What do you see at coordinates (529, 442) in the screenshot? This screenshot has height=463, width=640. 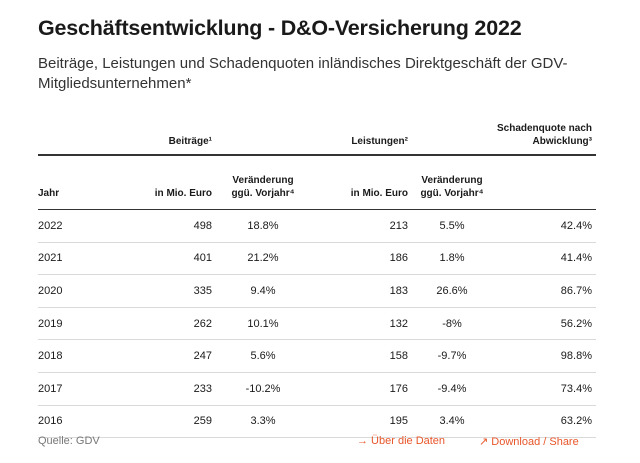 I see `download-share-link: ↗ Download / Share` at bounding box center [529, 442].